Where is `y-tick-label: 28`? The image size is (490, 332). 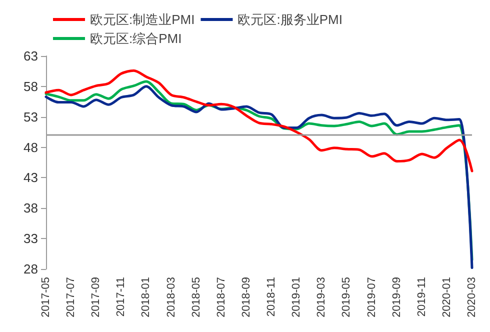
y-tick-label: 28 is located at coordinates (31, 269).